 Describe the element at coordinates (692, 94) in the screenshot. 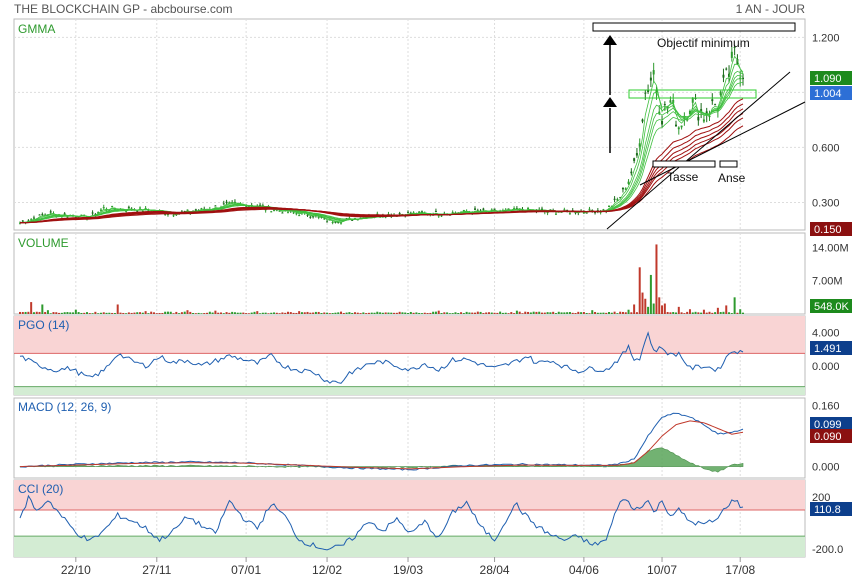

I see `resistance-box` at that location.